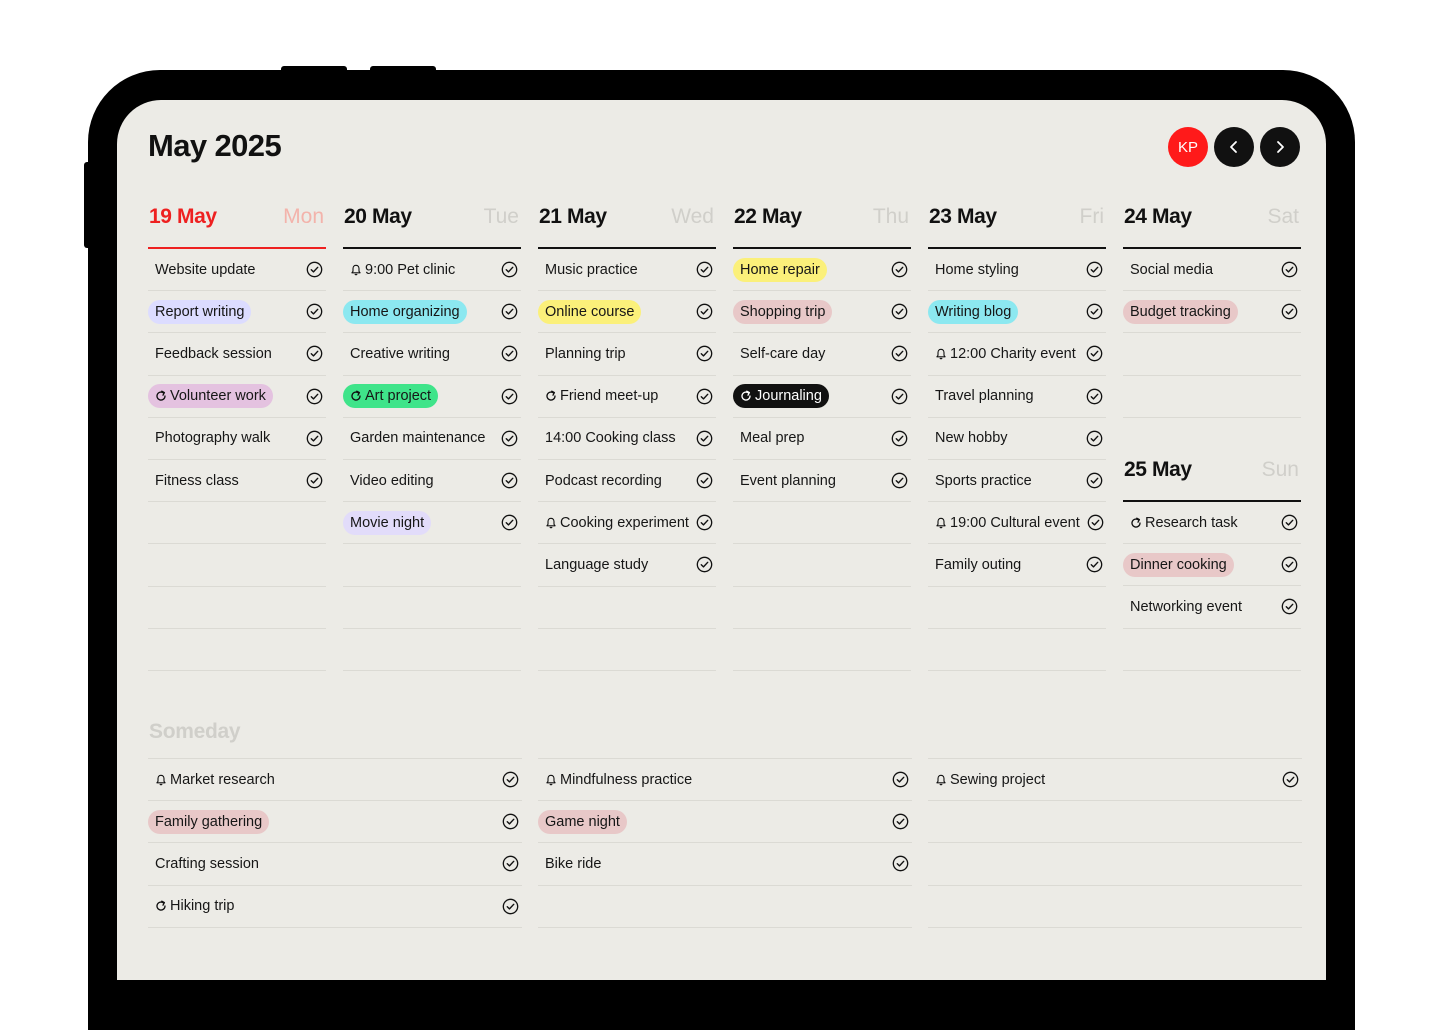 Image resolution: width=1440 pixels, height=1030 pixels. I want to click on task-row: Journaling, so click(822, 397).